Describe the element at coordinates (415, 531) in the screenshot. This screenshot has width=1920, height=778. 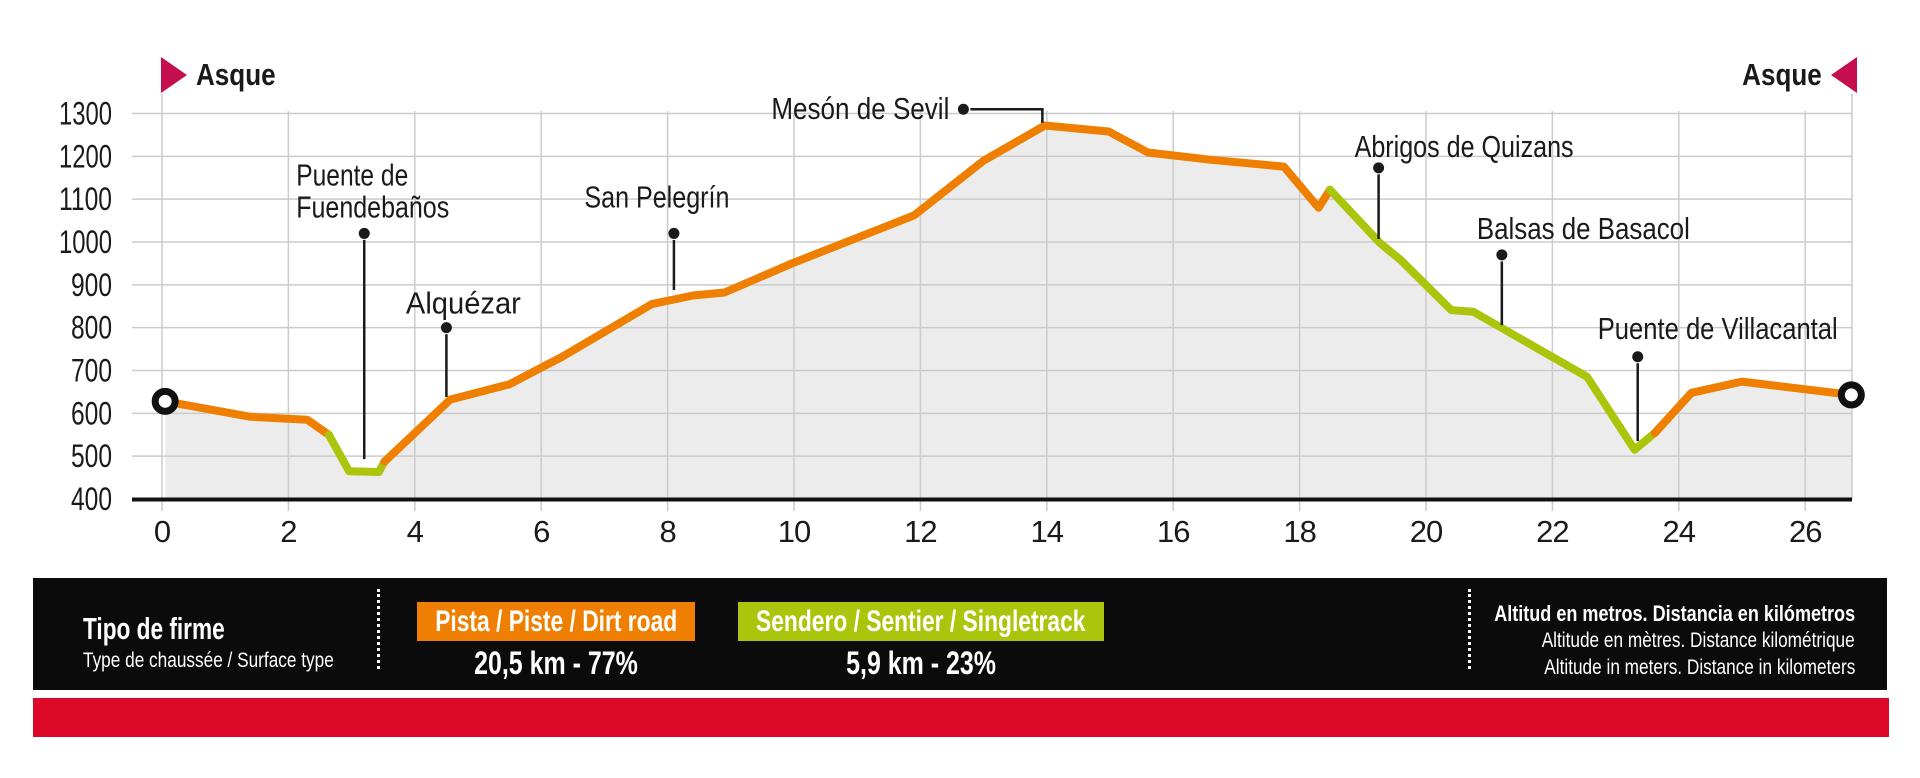
I see `x-tick-label: 4` at that location.